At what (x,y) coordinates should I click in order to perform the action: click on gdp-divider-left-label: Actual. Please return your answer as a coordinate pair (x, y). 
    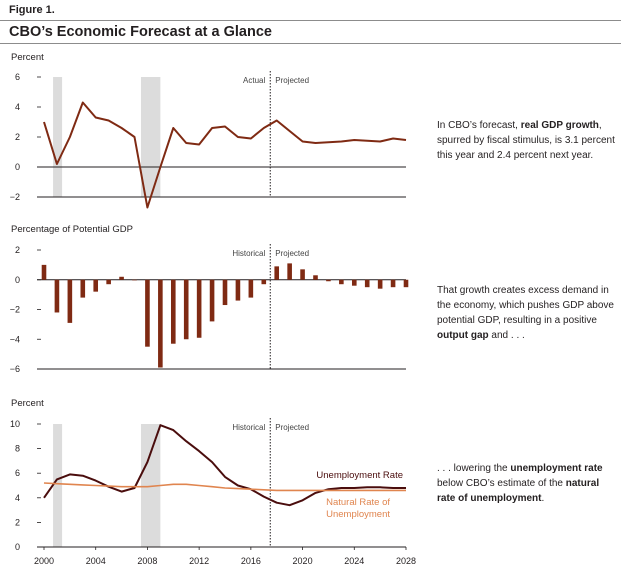
    Looking at the image, I should click on (254, 80).